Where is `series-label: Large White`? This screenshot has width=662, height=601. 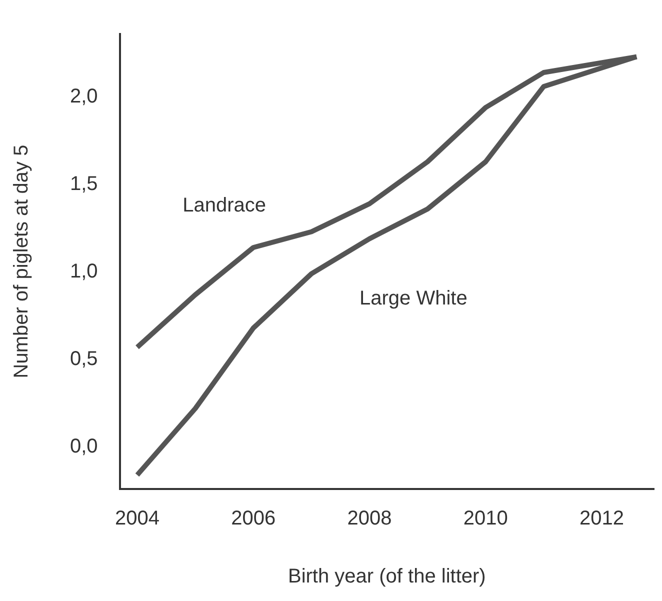 series-label: Large White is located at coordinates (413, 298).